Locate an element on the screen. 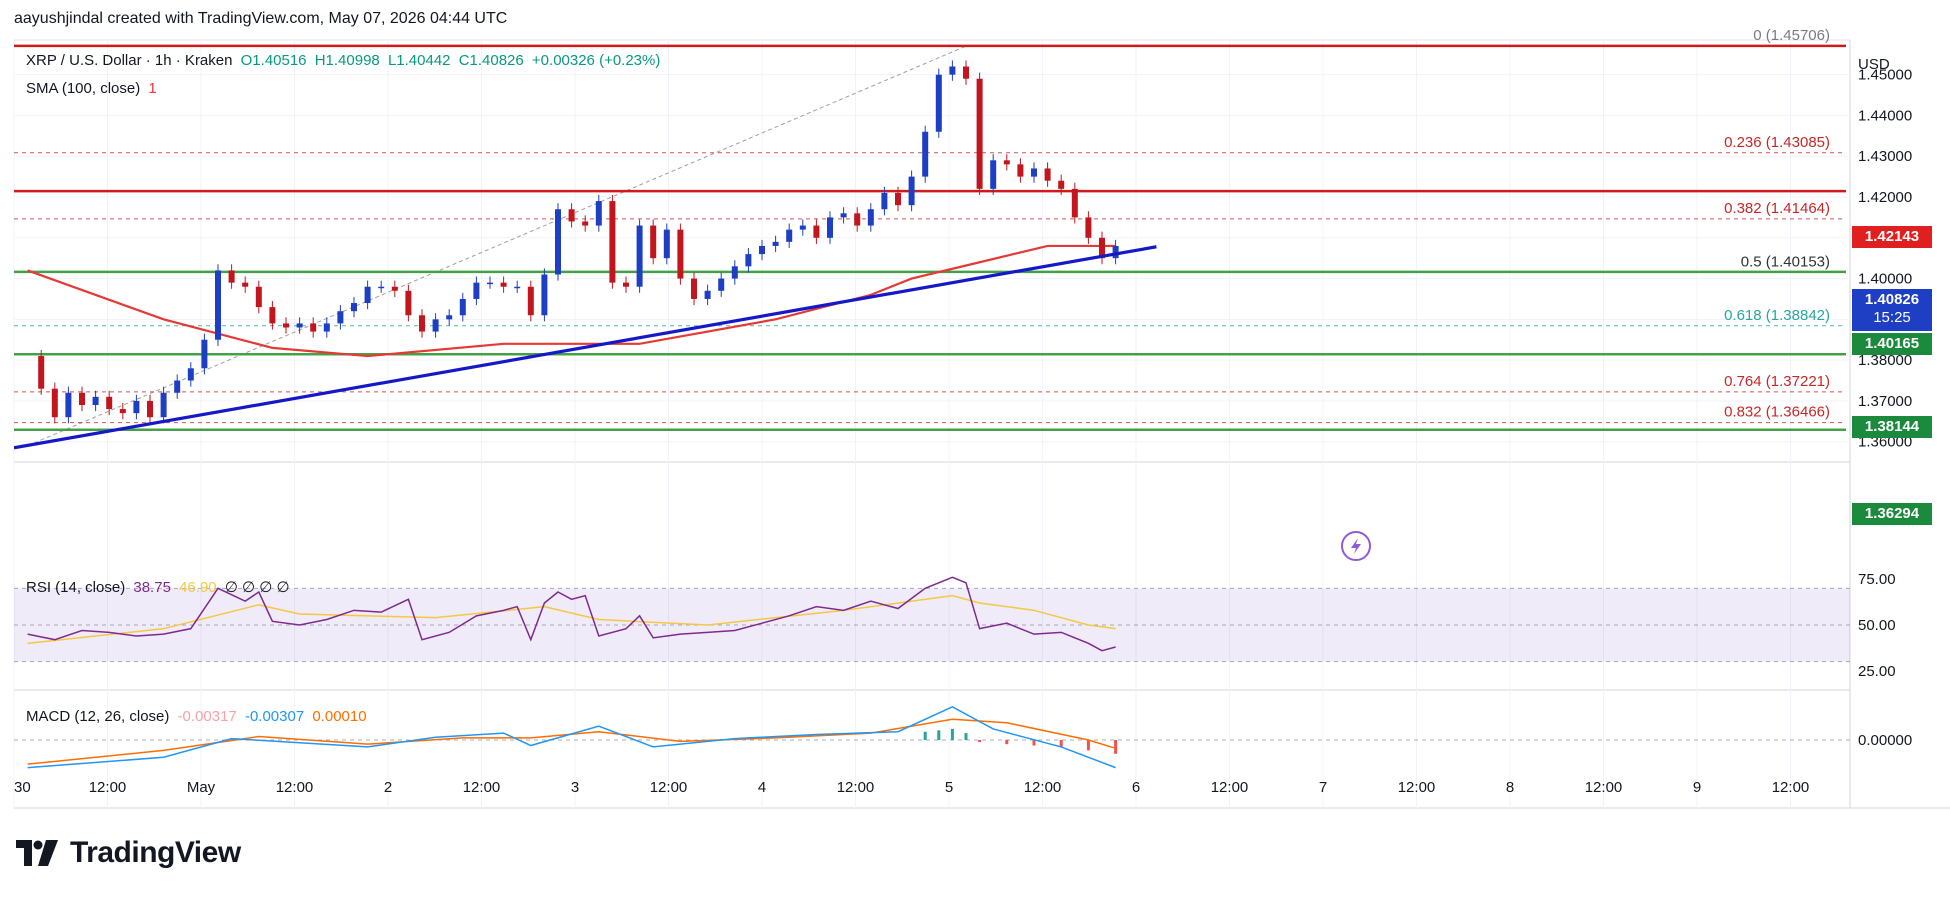 This screenshot has height=898, width=1950. x-tick-label: 4 is located at coordinates (762, 787).